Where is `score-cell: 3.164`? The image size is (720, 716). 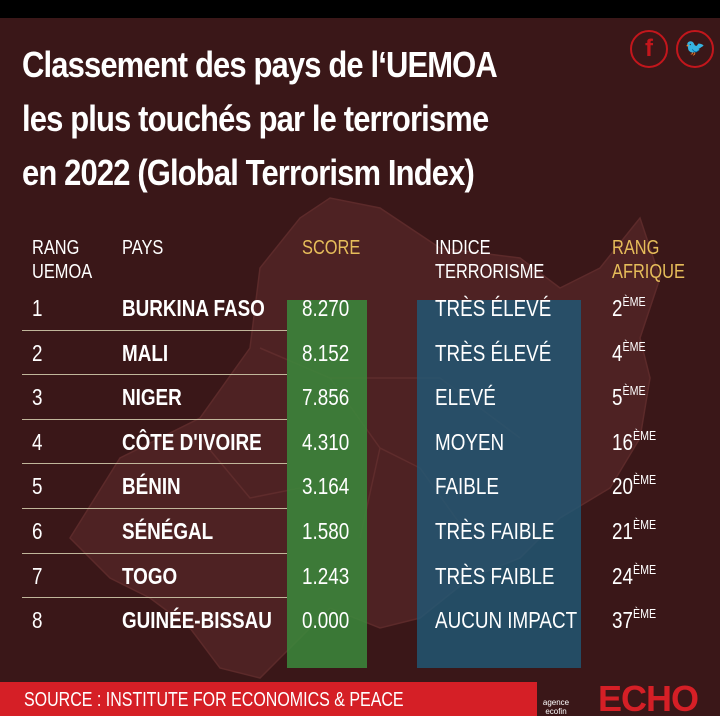
score-cell: 3.164 is located at coordinates (326, 486).